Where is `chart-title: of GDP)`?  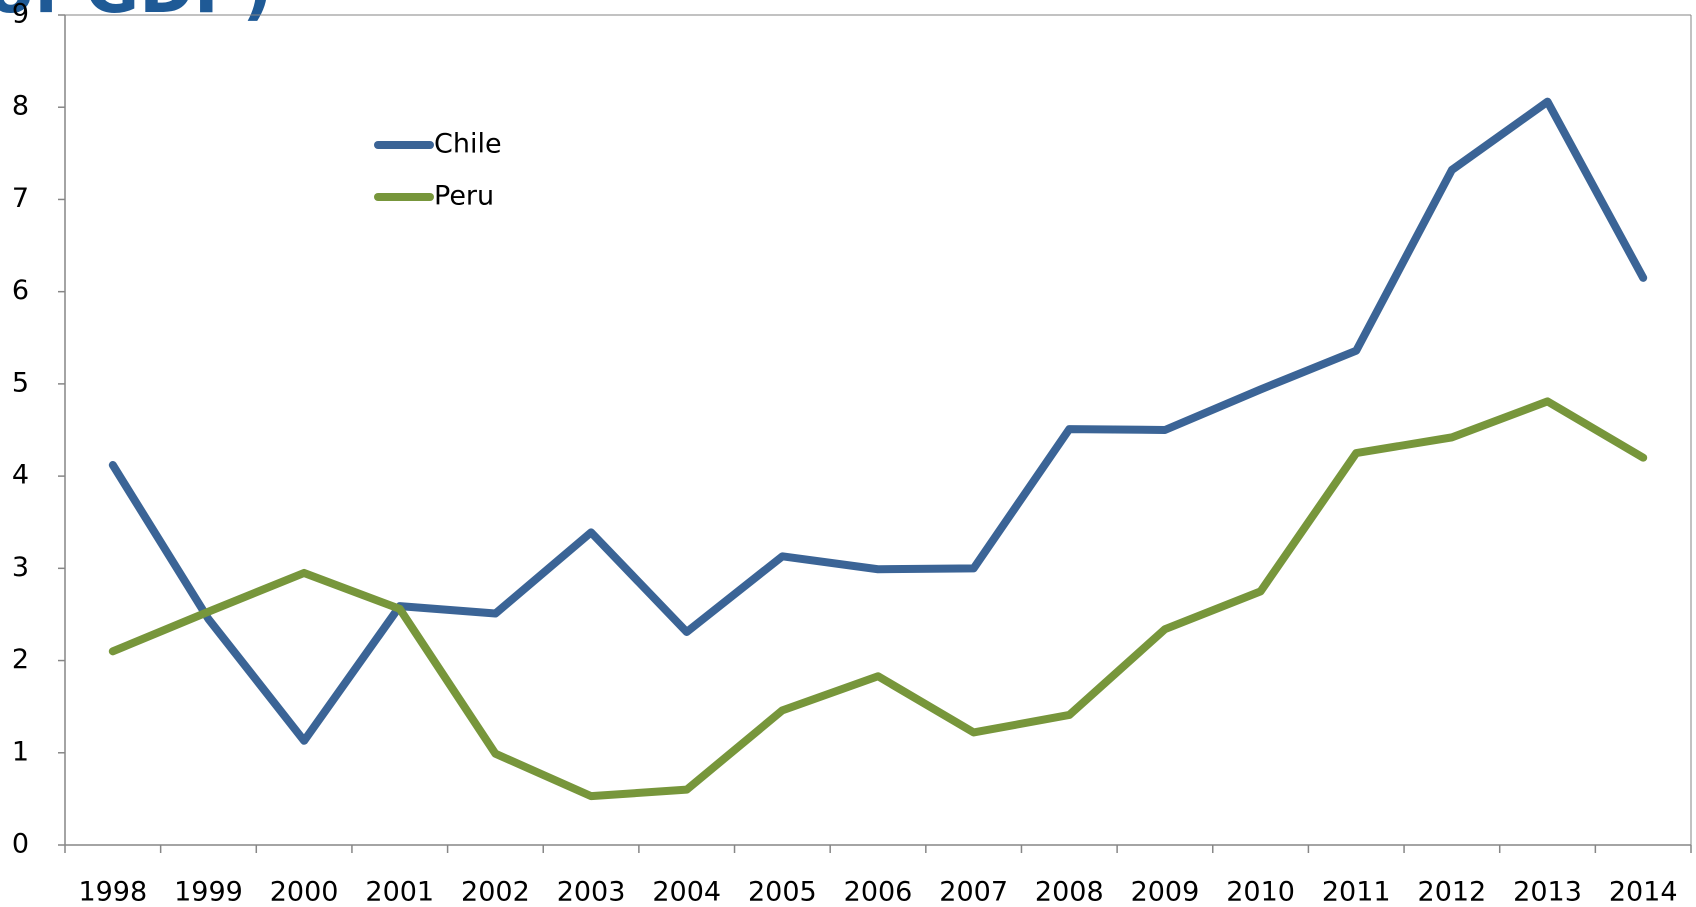
chart-title: of GDP) is located at coordinates (136, 14).